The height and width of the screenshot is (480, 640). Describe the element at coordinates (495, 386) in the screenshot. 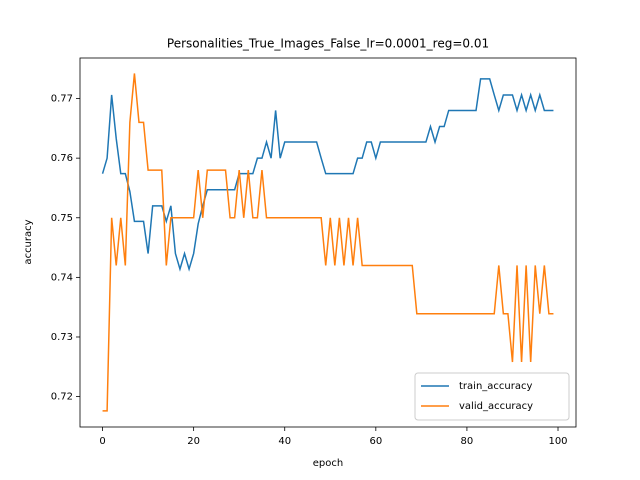

I see `legend-label: train_accuracy` at that location.